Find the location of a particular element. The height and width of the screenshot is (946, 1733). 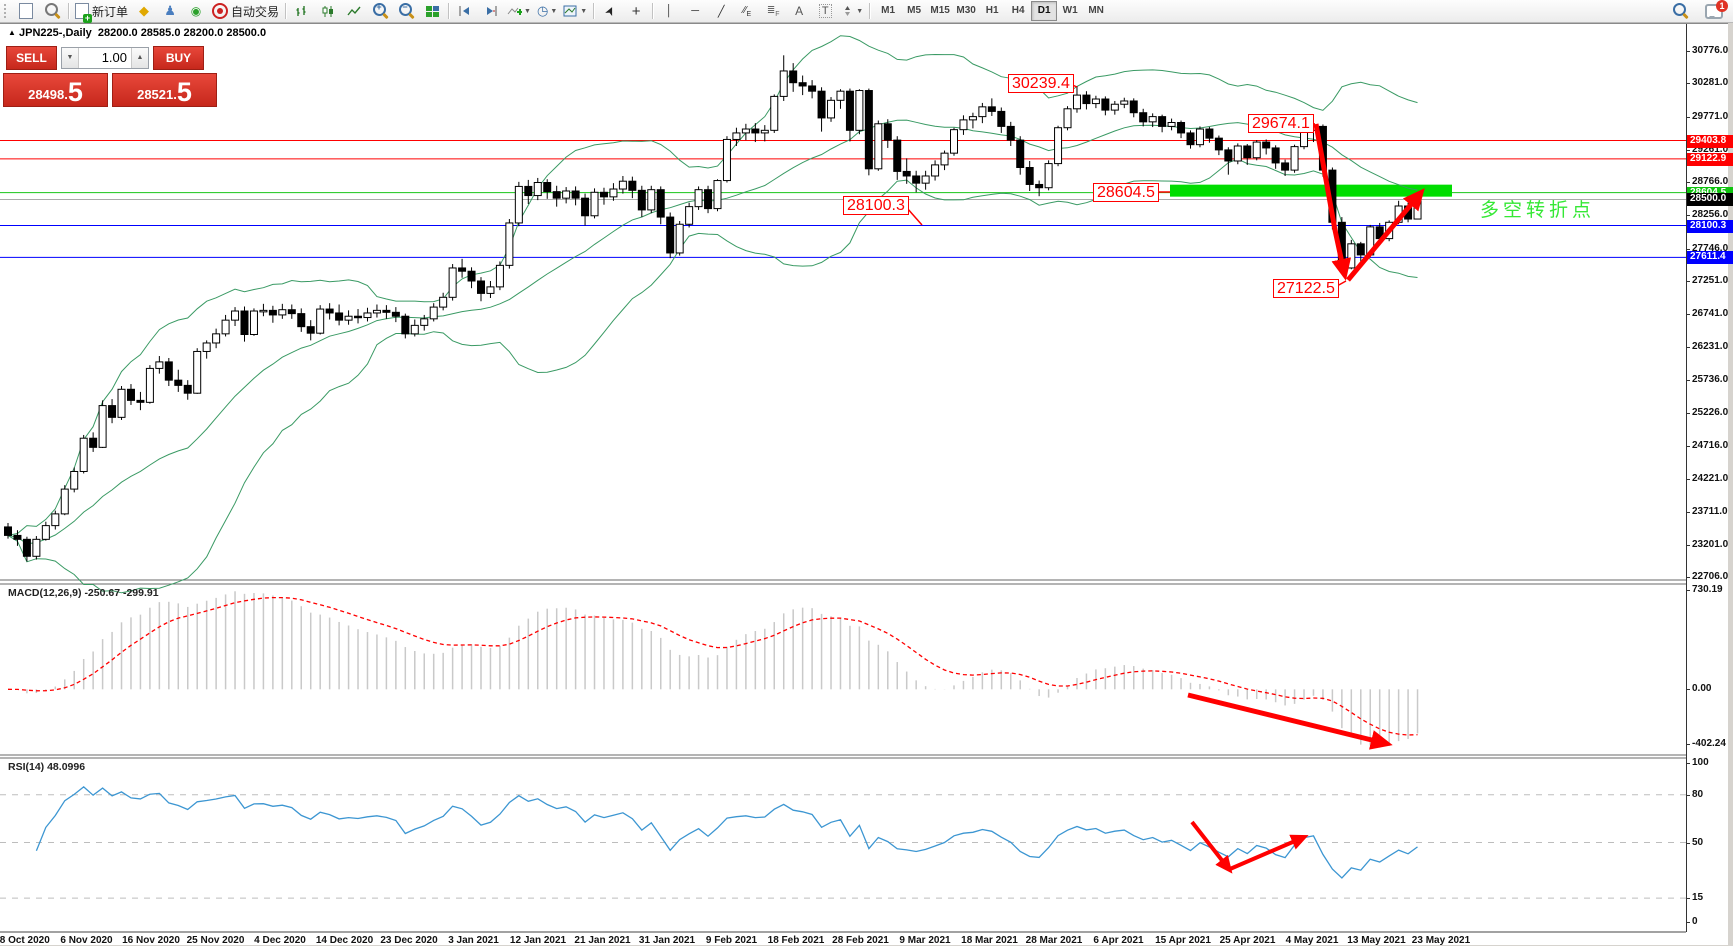

chart-shift-button is located at coordinates (491, 11).